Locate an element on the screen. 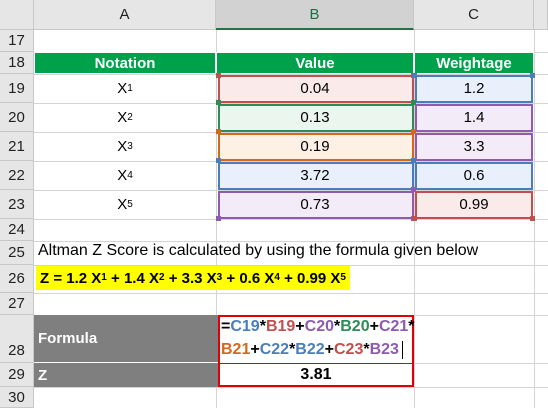 This screenshot has height=408, width=548. formula-line-2: B21+C22*B22+C23*B23 is located at coordinates (312, 350).